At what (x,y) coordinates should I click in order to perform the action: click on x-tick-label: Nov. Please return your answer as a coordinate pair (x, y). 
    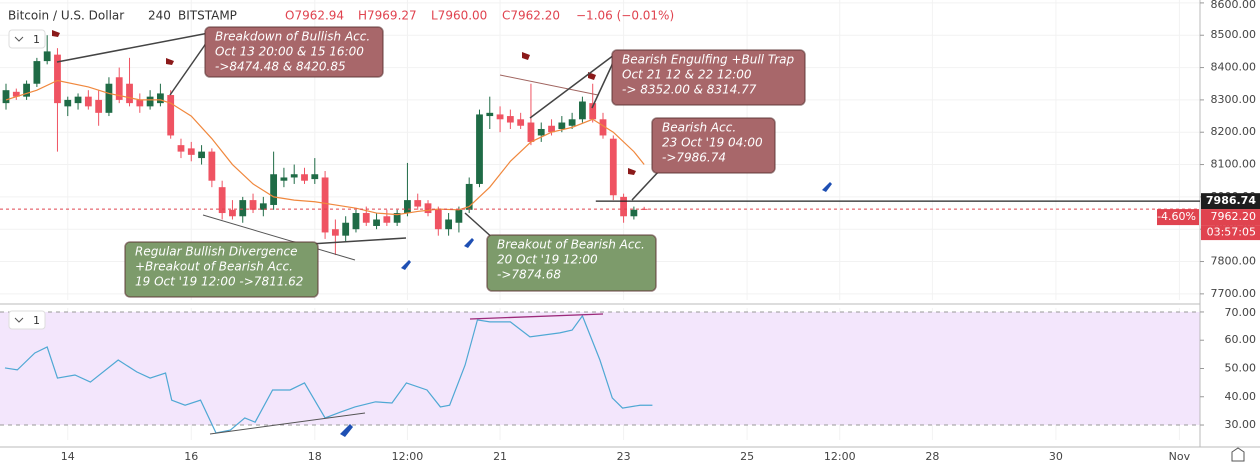
    Looking at the image, I should click on (1180, 456).